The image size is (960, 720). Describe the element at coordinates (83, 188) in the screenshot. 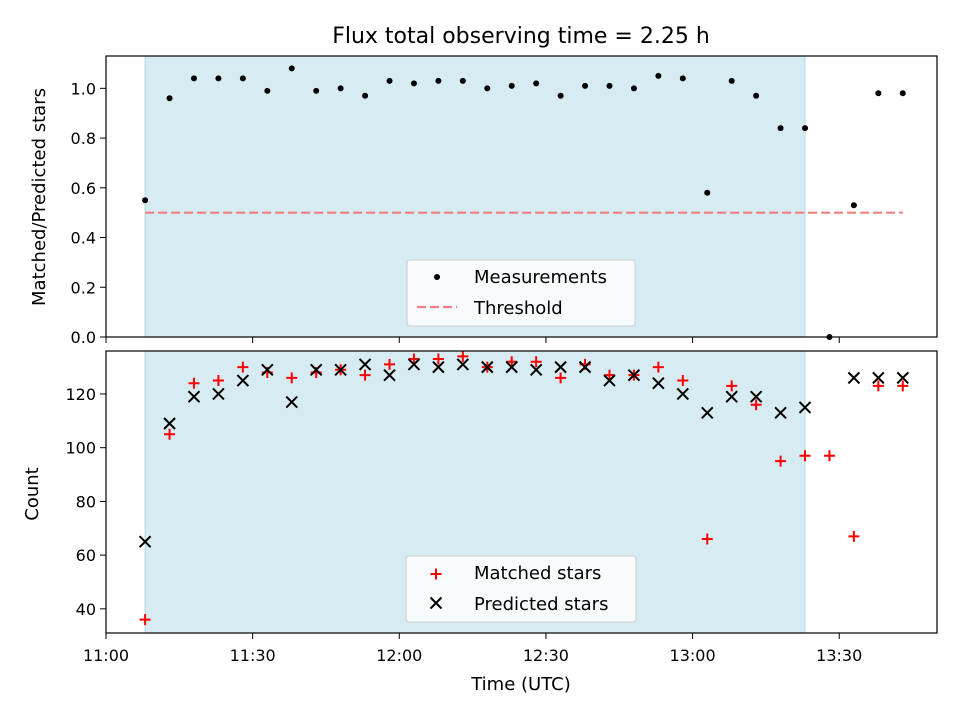

I see `y-tick-label: 0.6` at that location.